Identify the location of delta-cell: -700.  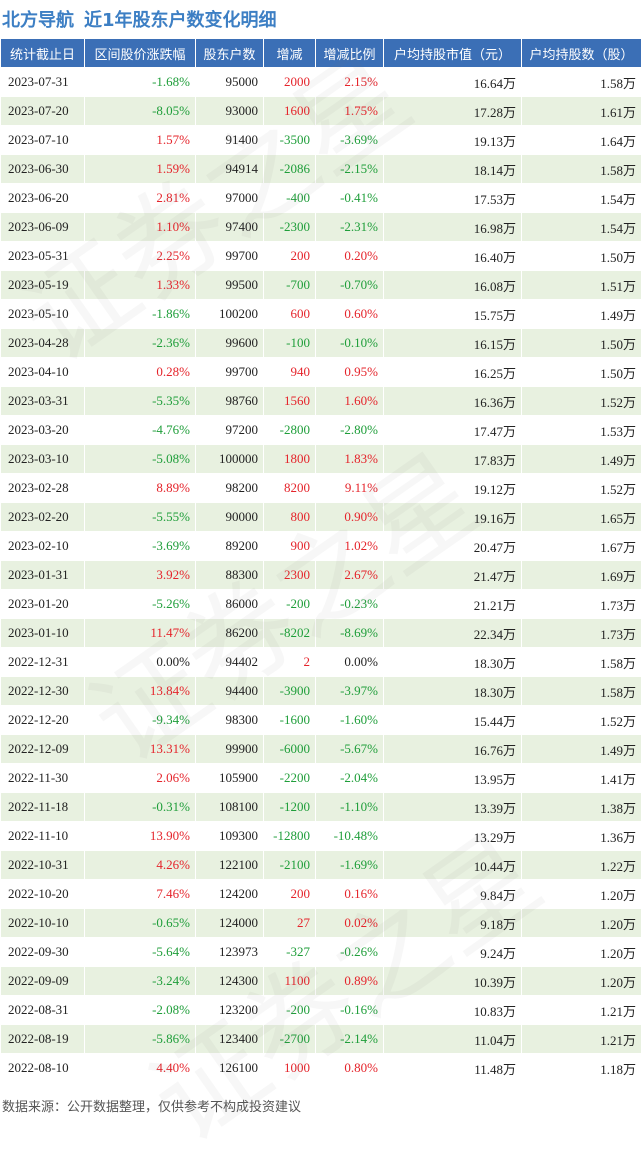
(290, 285).